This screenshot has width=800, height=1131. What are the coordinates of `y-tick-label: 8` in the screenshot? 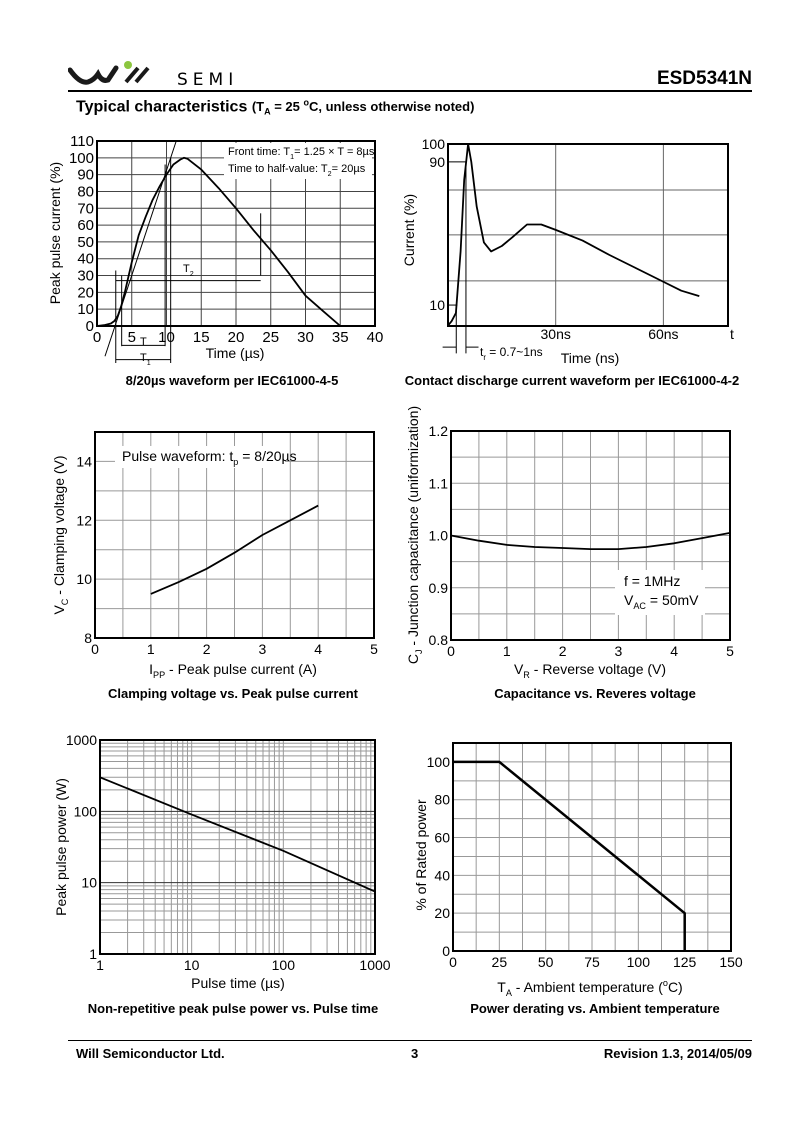 It's located at (88, 638).